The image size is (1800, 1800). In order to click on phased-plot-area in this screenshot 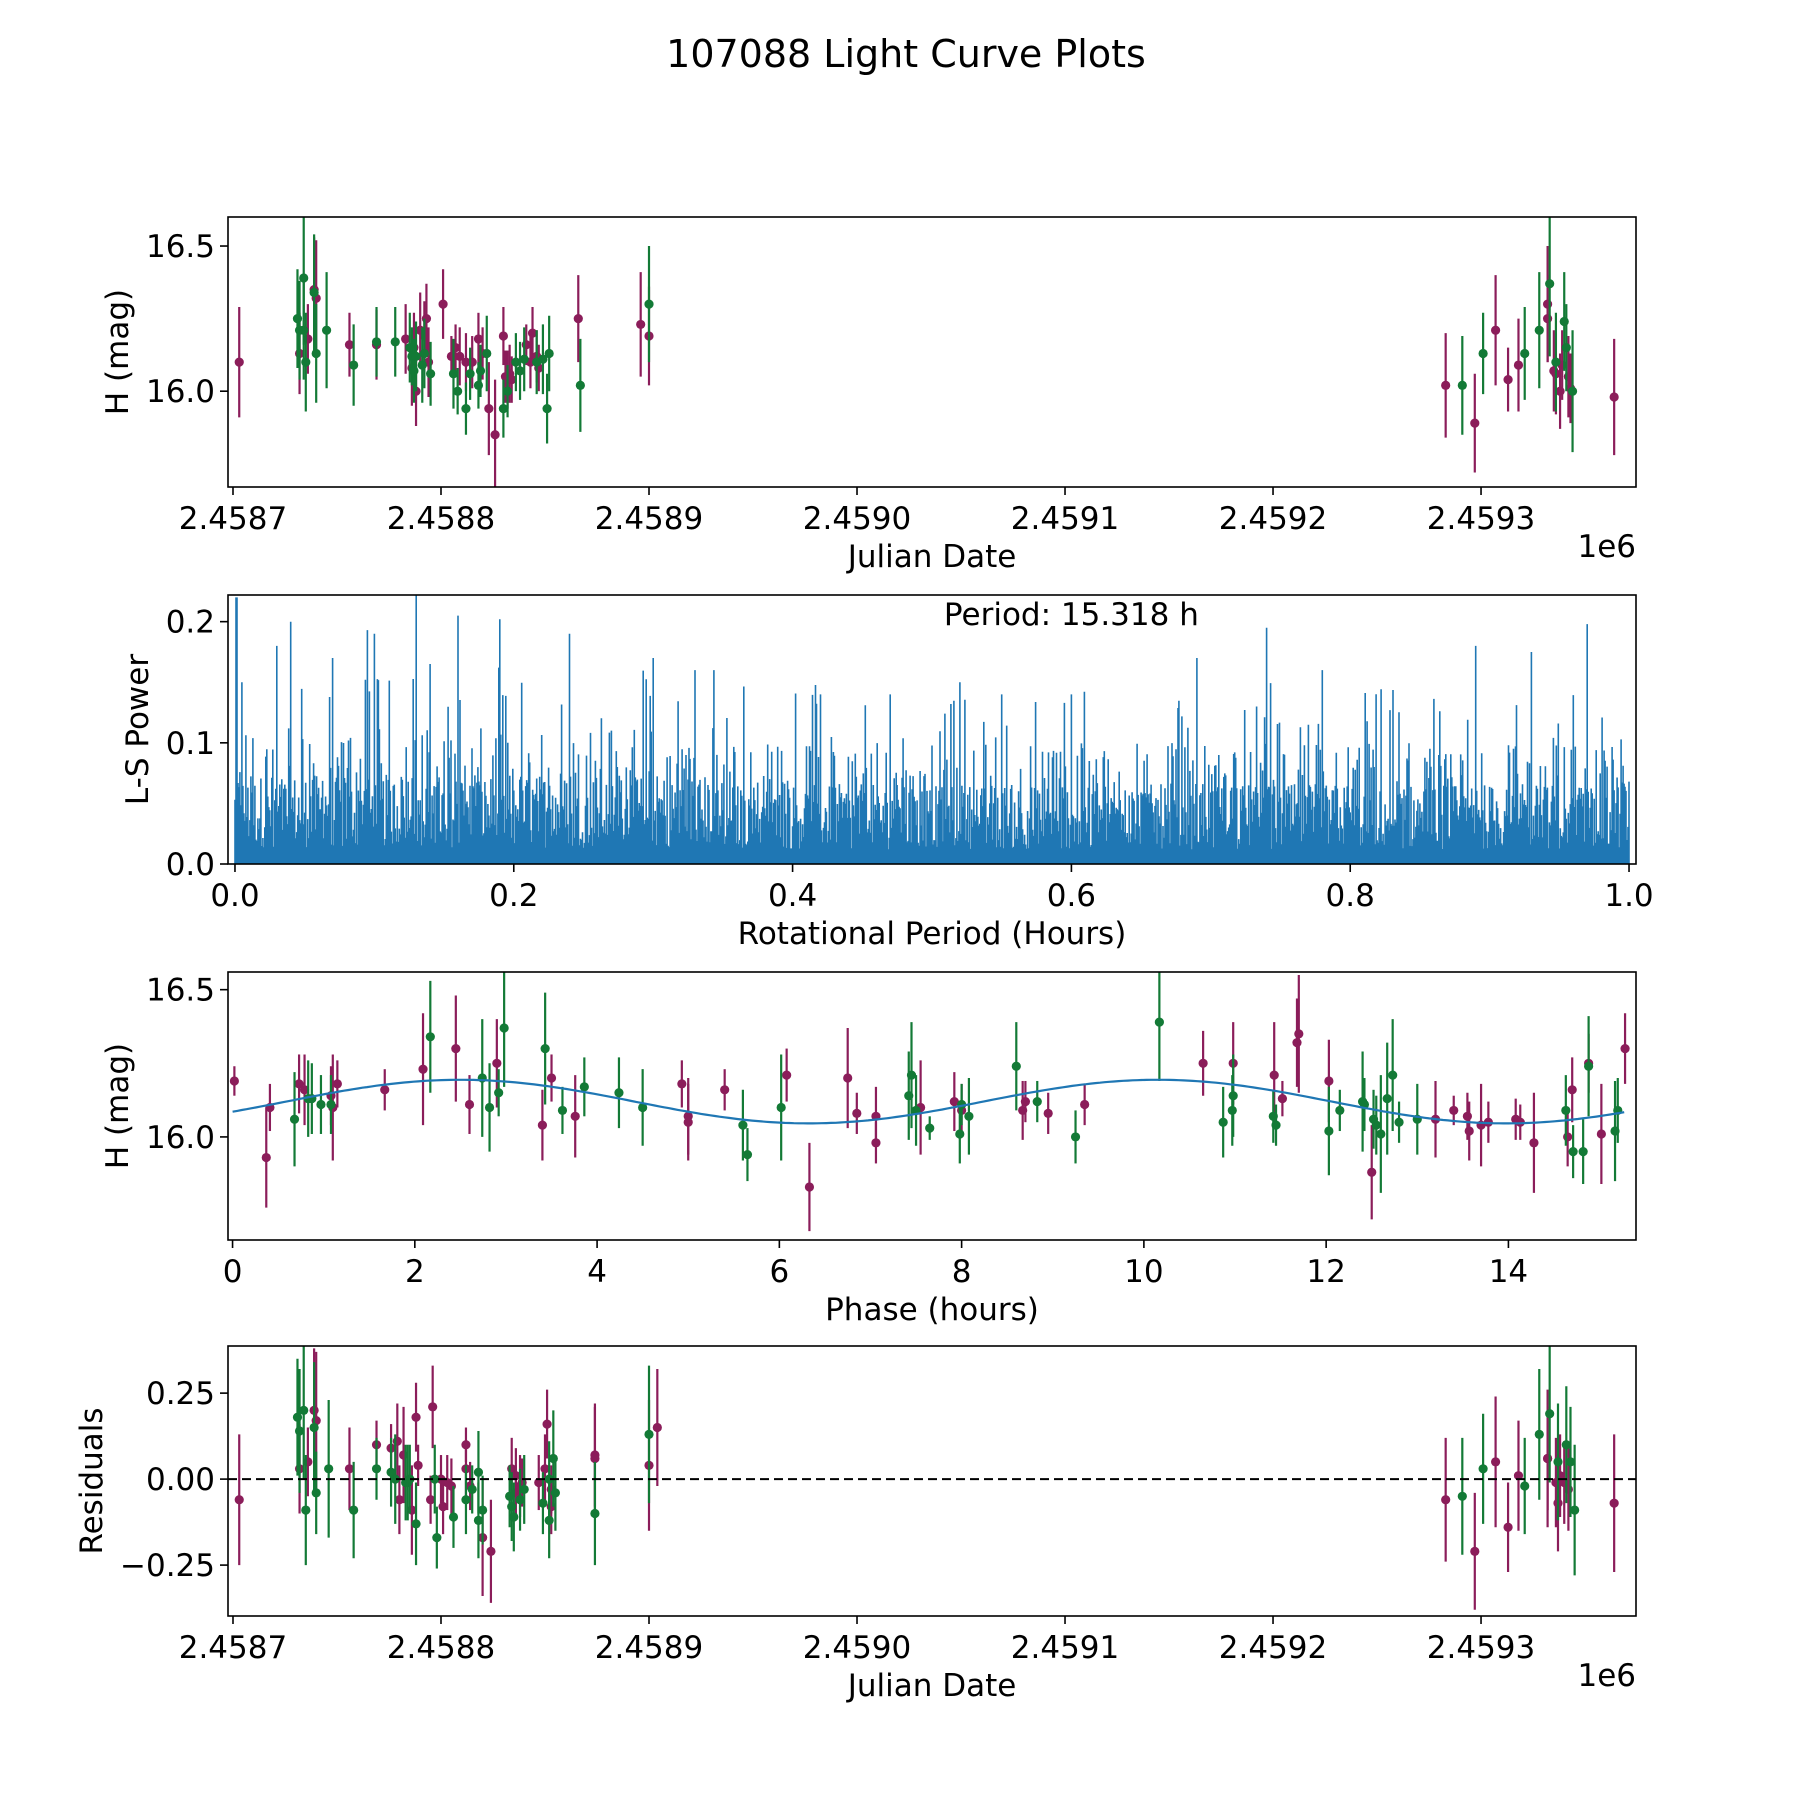, I will do `click(929, 1102)`.